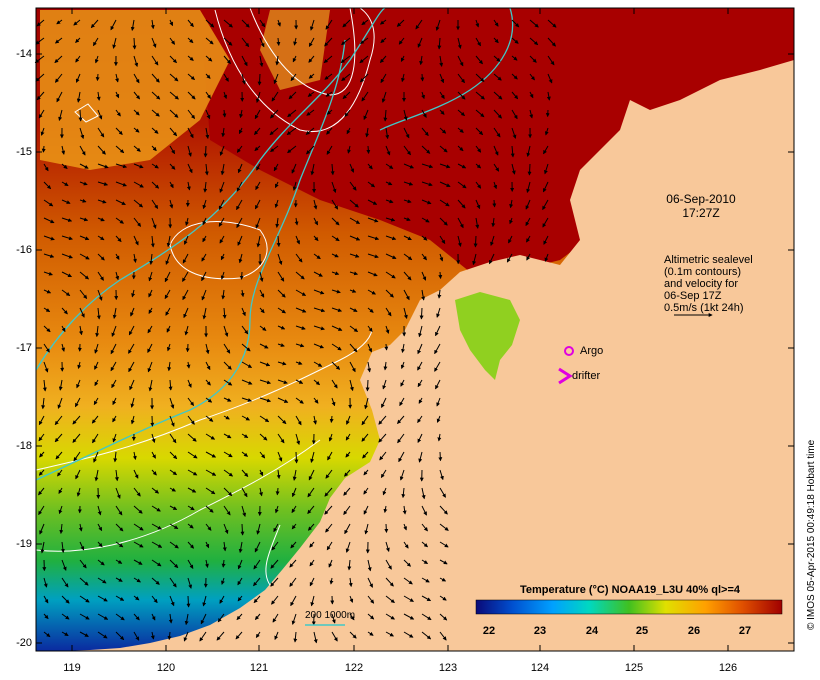 This screenshot has width=820, height=680. Describe the element at coordinates (487, 336) in the screenshot. I see `inlet` at that location.